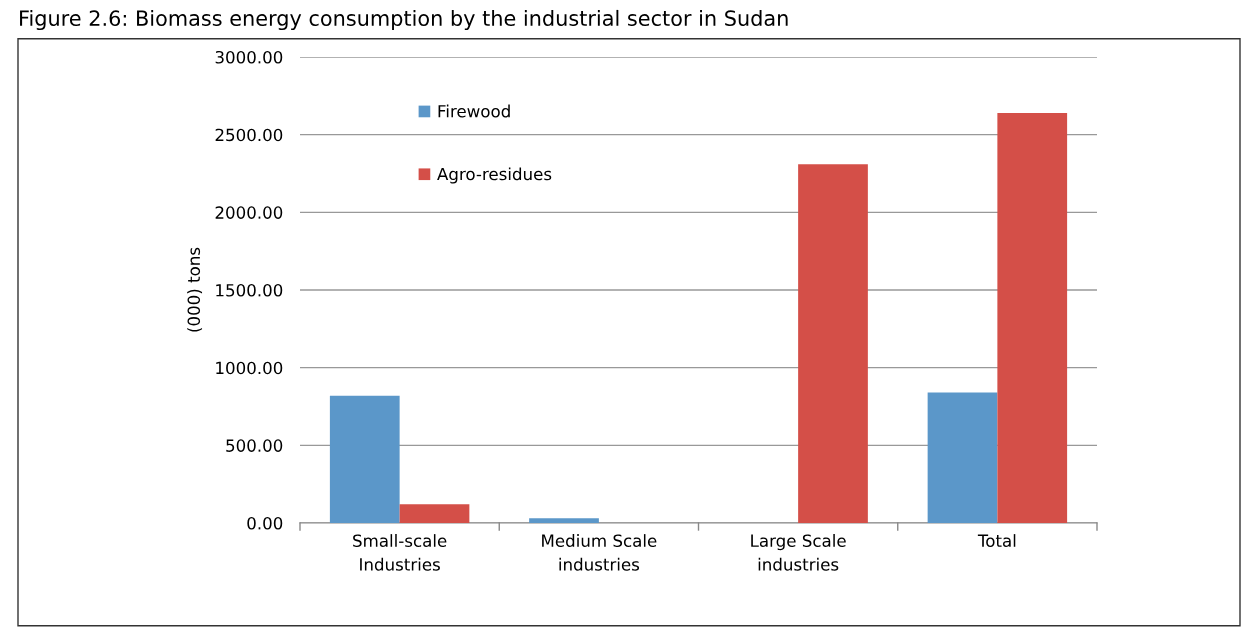  Describe the element at coordinates (249, 57) in the screenshot. I see `y-tick-label: 3000.00` at that location.